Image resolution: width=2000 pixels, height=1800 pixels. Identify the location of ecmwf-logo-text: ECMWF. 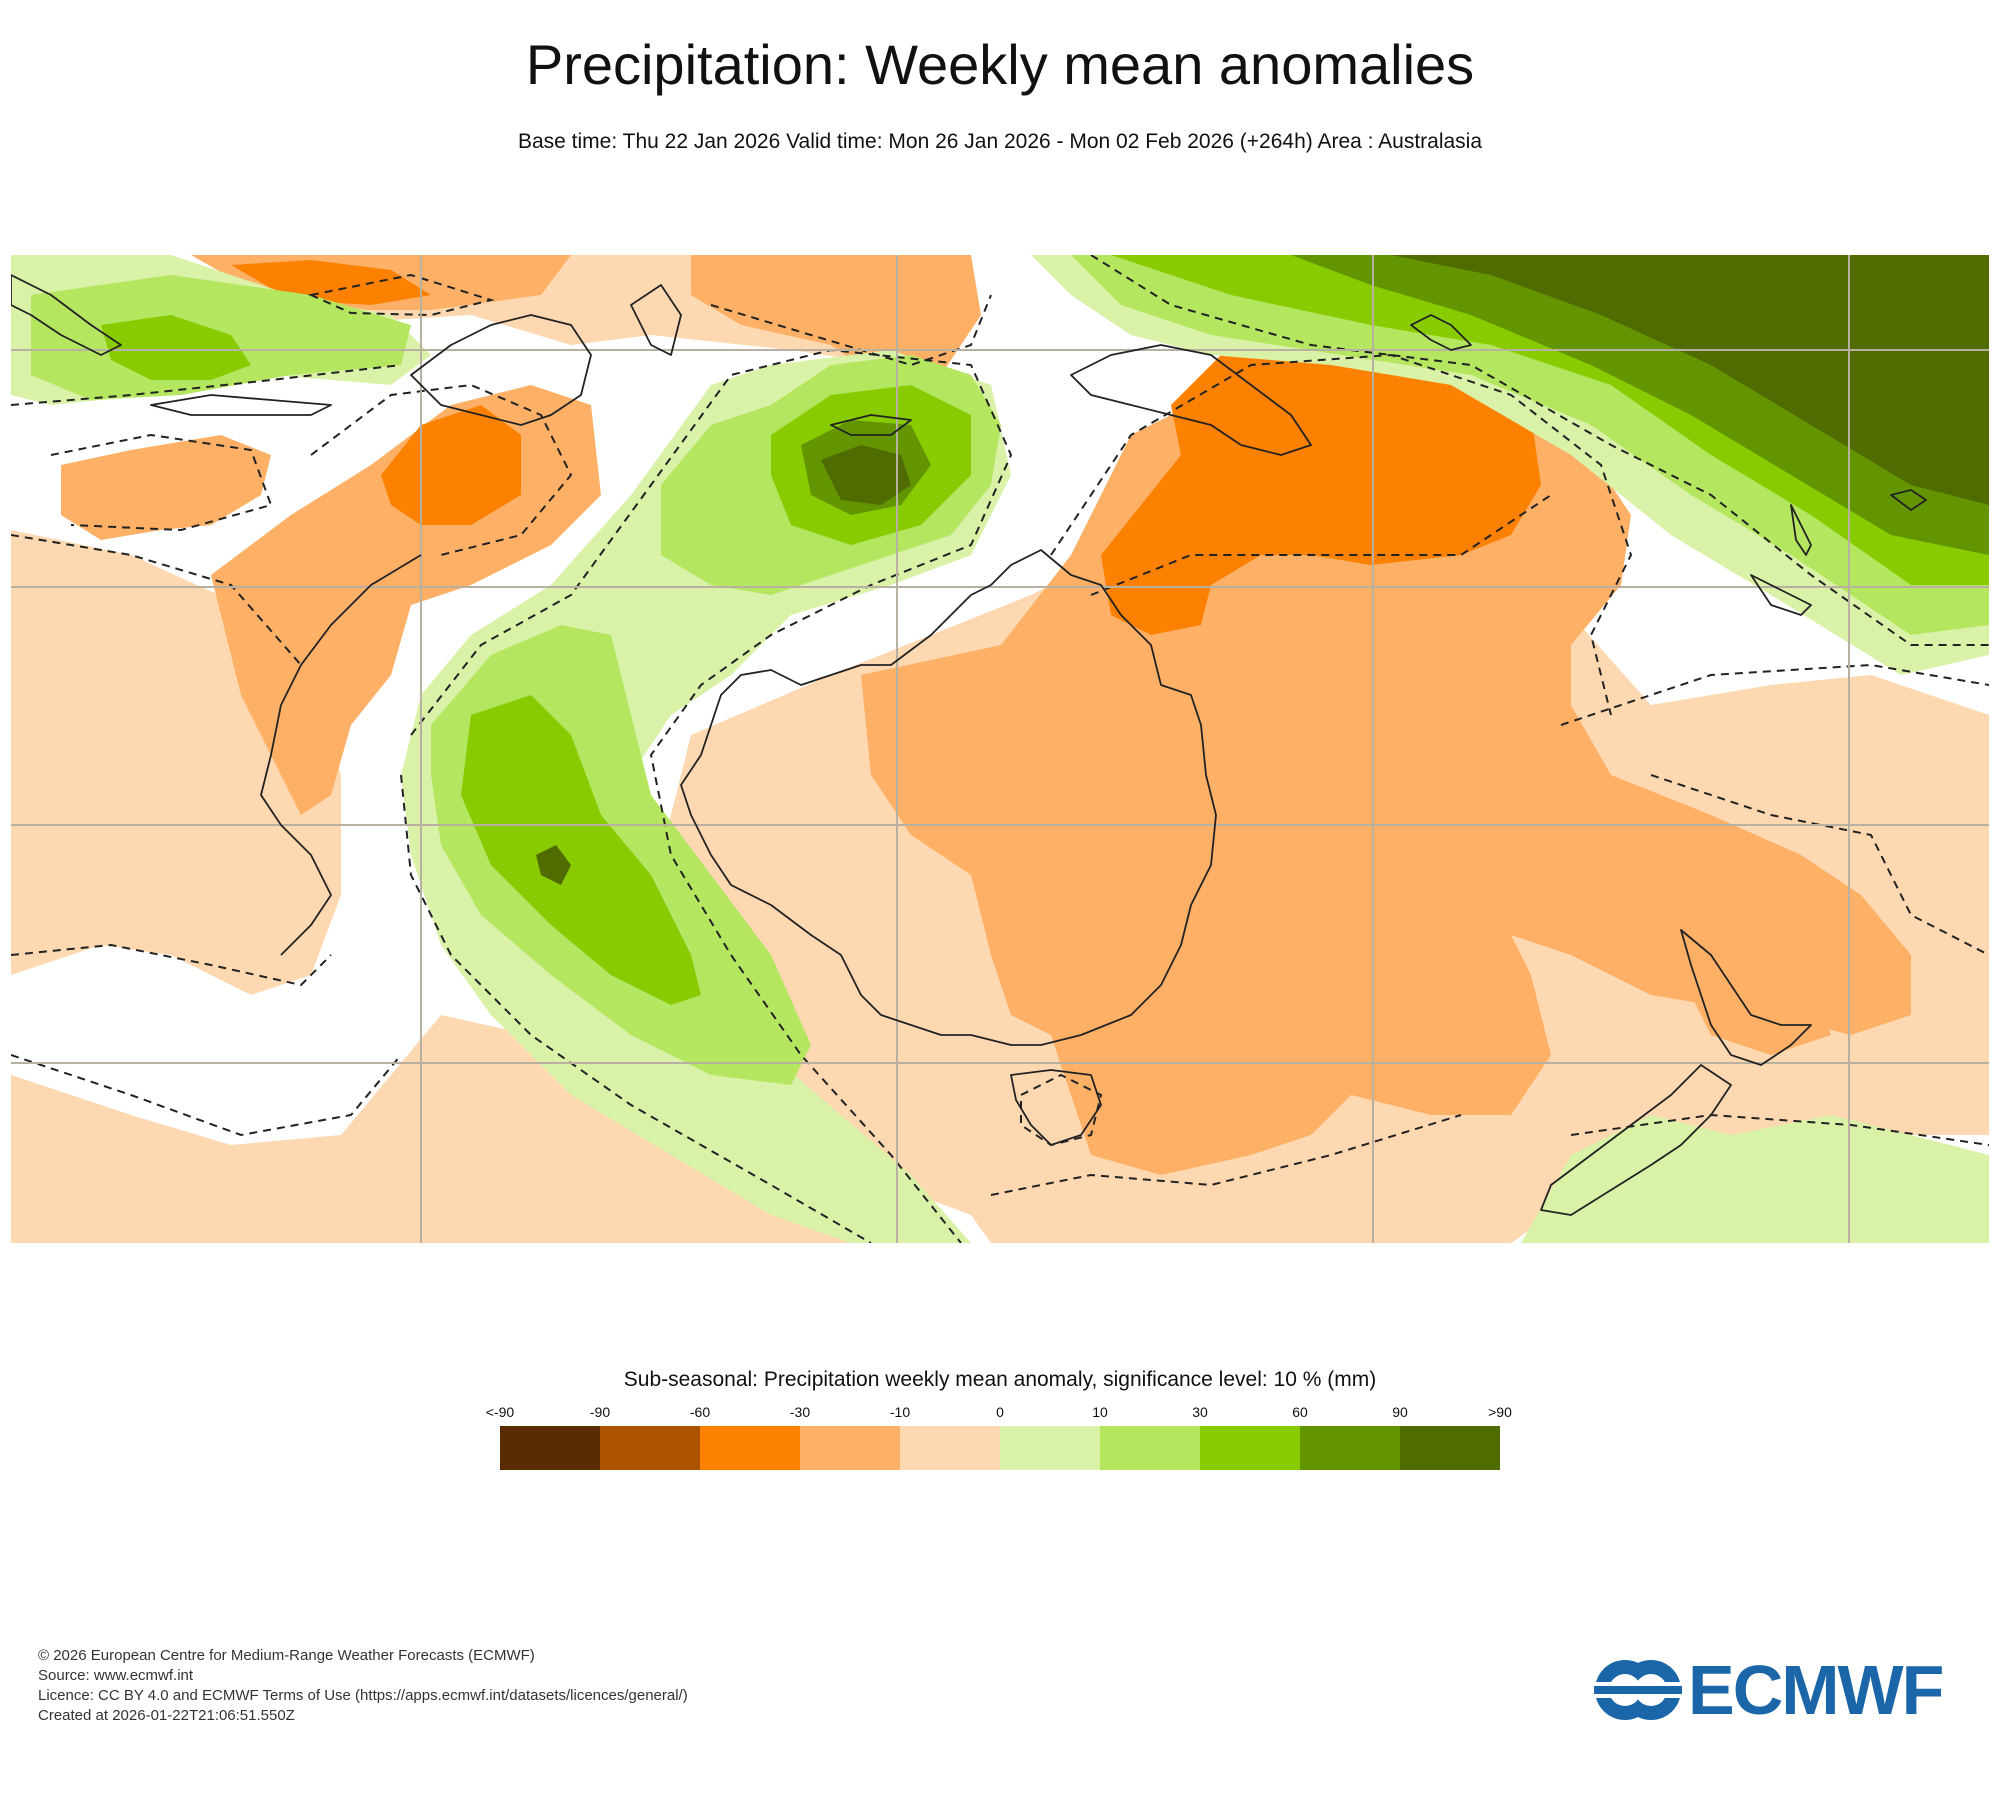
(1816, 1690).